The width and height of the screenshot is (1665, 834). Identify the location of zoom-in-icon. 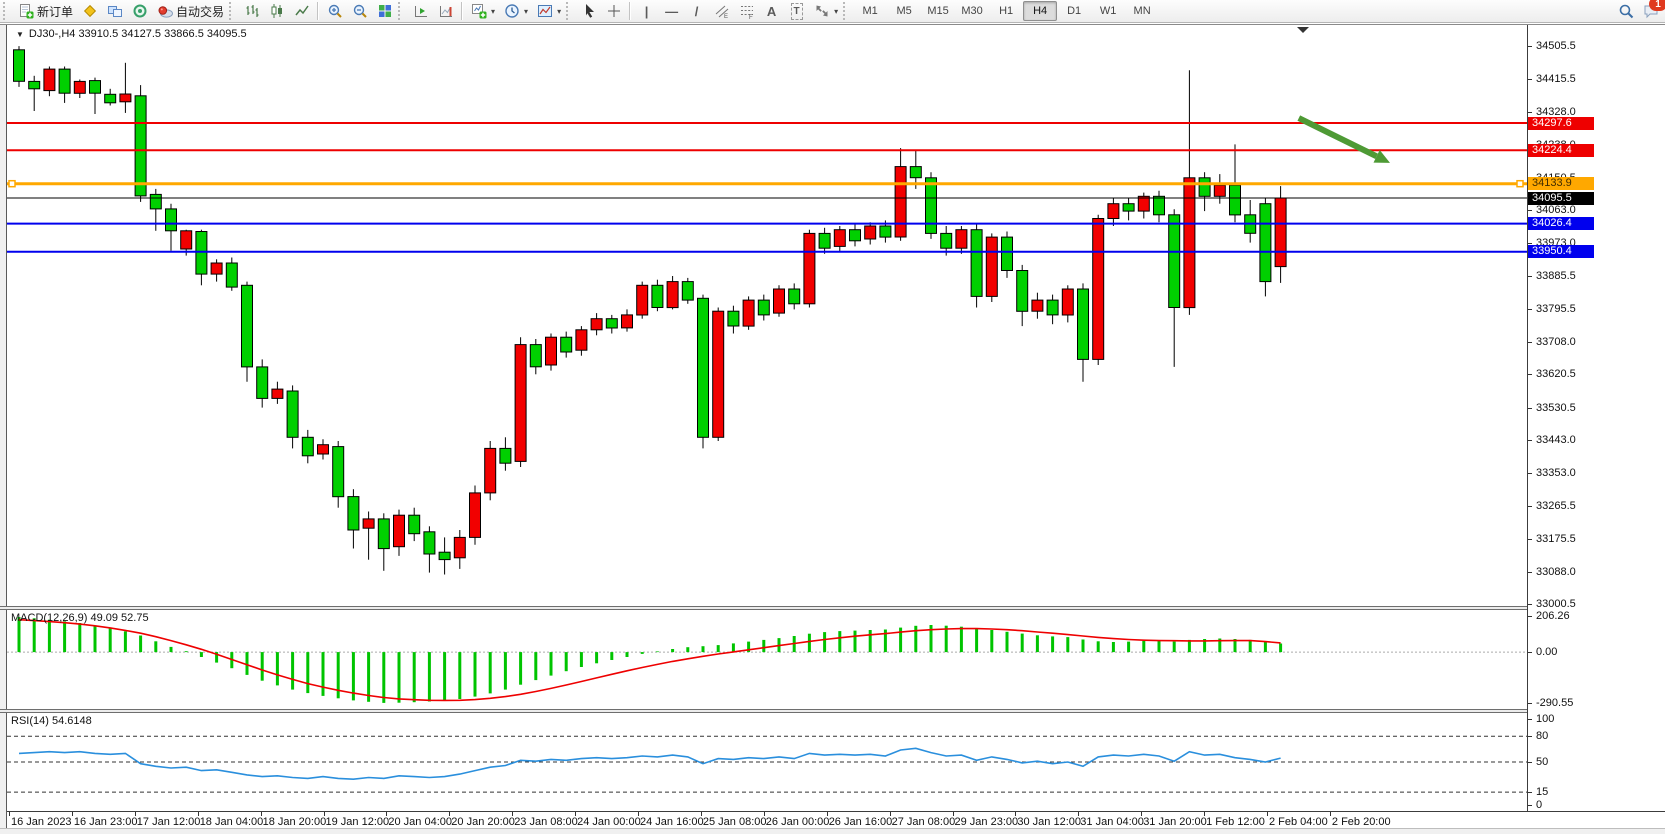
(334, 11).